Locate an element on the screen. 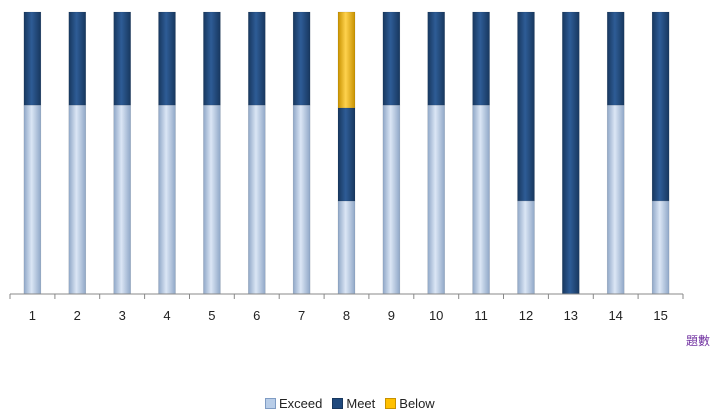  x-axis-ticks: 1 2 3 4 5 6 7 8 9 10 11 12 13 14 15 is located at coordinates (346, 308).